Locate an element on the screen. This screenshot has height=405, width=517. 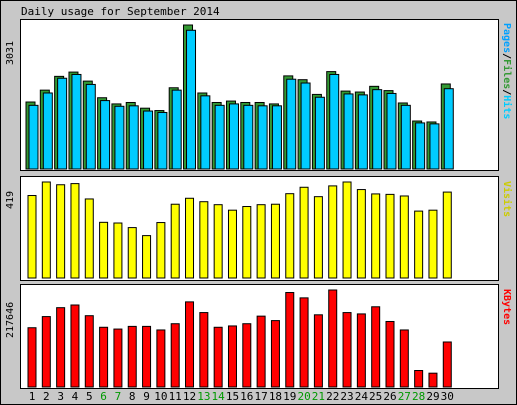
day-label-9: 9 is located at coordinates (146, 396).